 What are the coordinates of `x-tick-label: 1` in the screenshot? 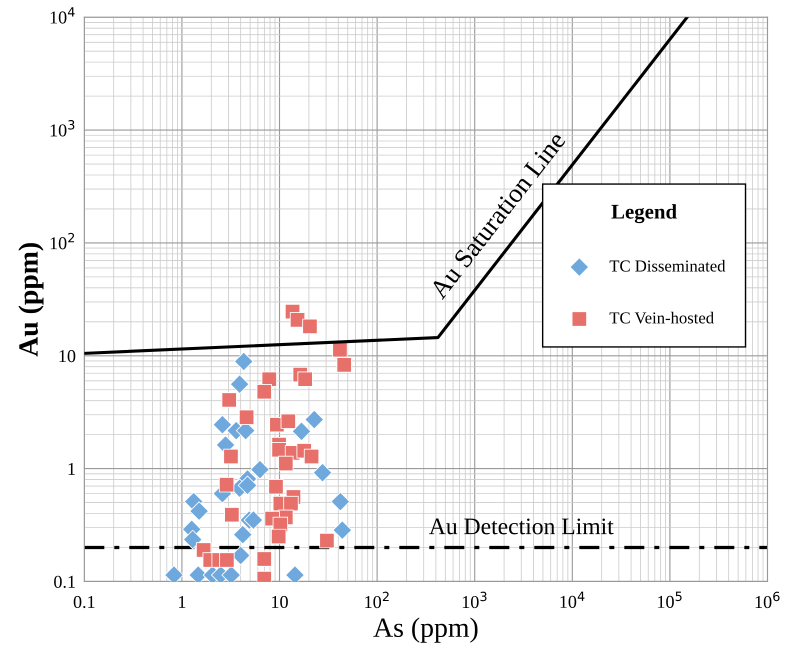 It's located at (182, 602).